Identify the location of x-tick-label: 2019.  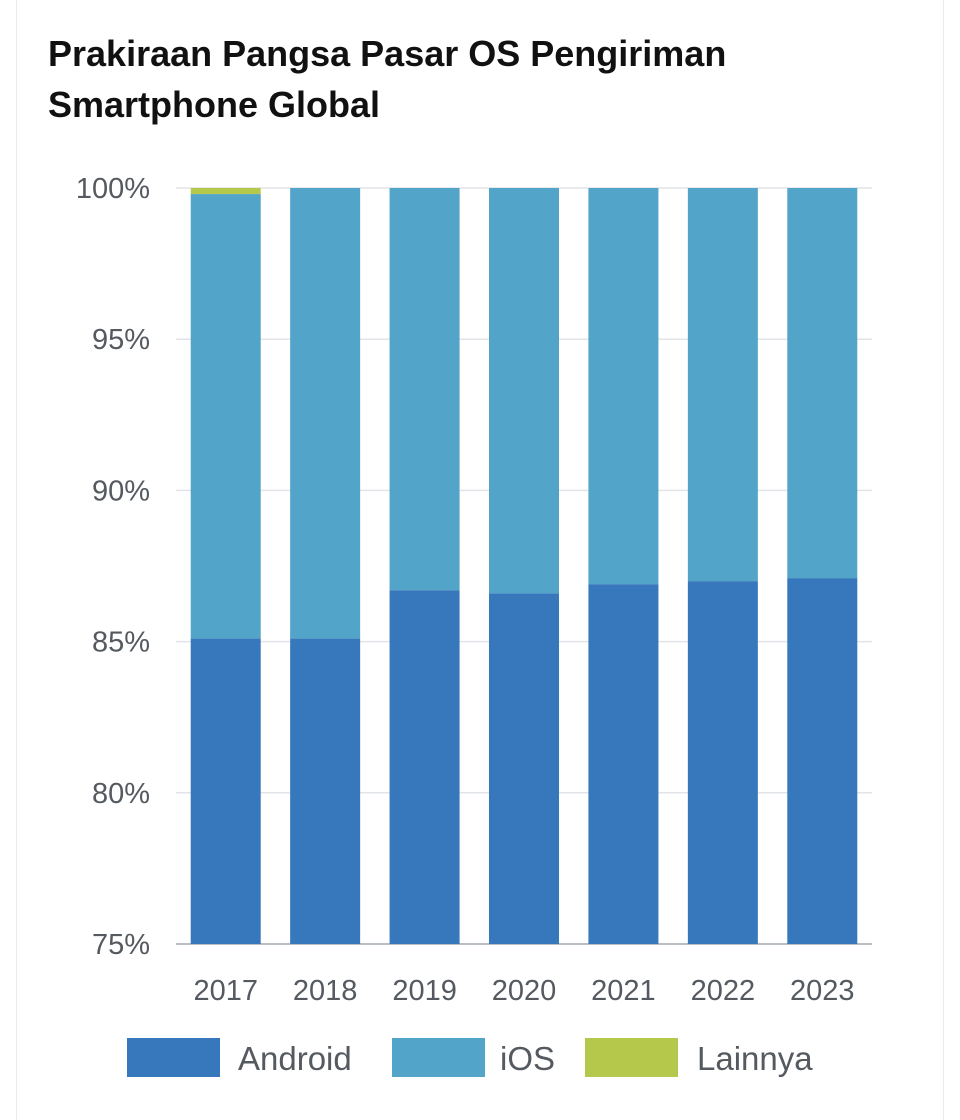
(424, 991).